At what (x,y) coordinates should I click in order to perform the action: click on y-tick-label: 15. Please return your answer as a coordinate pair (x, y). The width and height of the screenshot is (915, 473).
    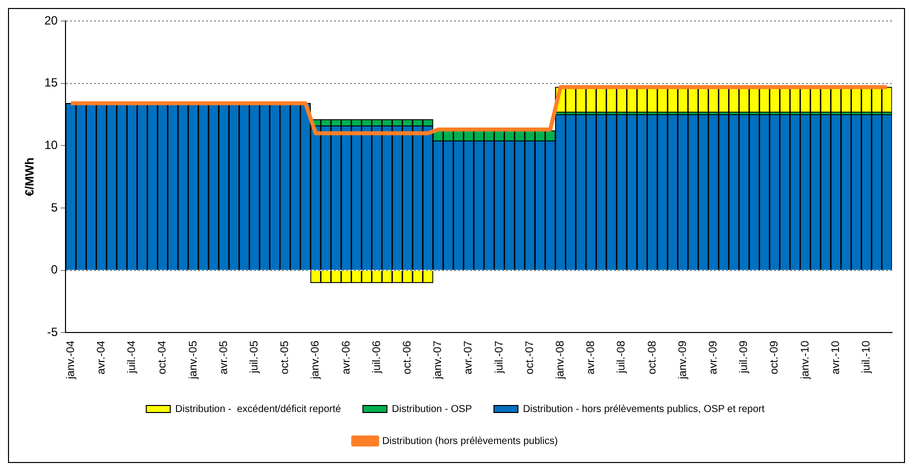
    Looking at the image, I should click on (51, 83).